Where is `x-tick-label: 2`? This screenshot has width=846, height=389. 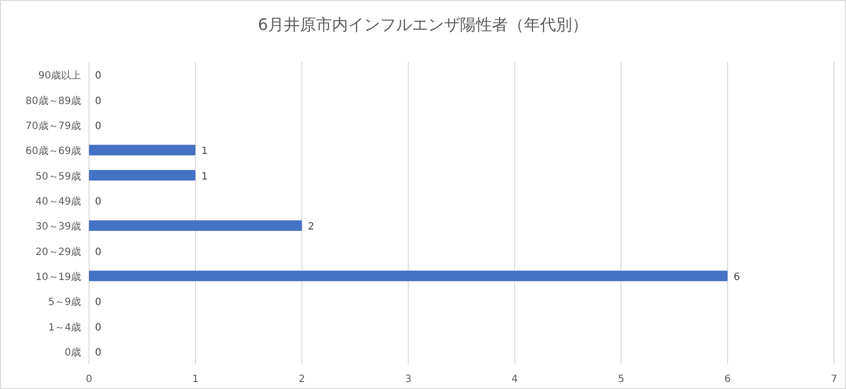
x-tick-label: 2 is located at coordinates (302, 379).